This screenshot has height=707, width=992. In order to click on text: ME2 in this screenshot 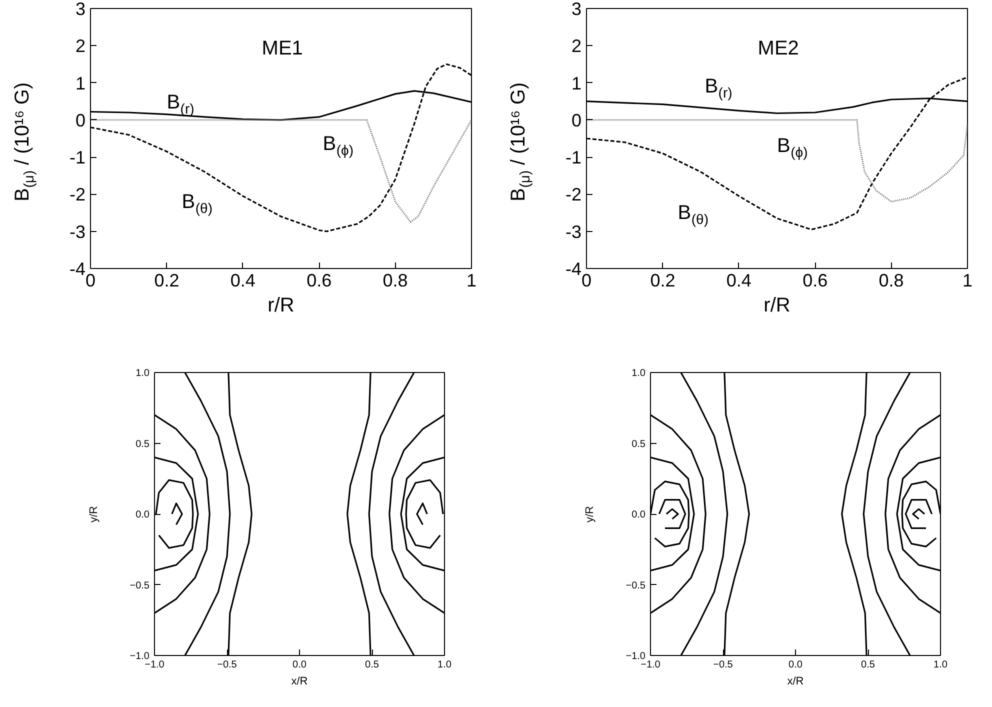, I will do `click(778, 49)`.